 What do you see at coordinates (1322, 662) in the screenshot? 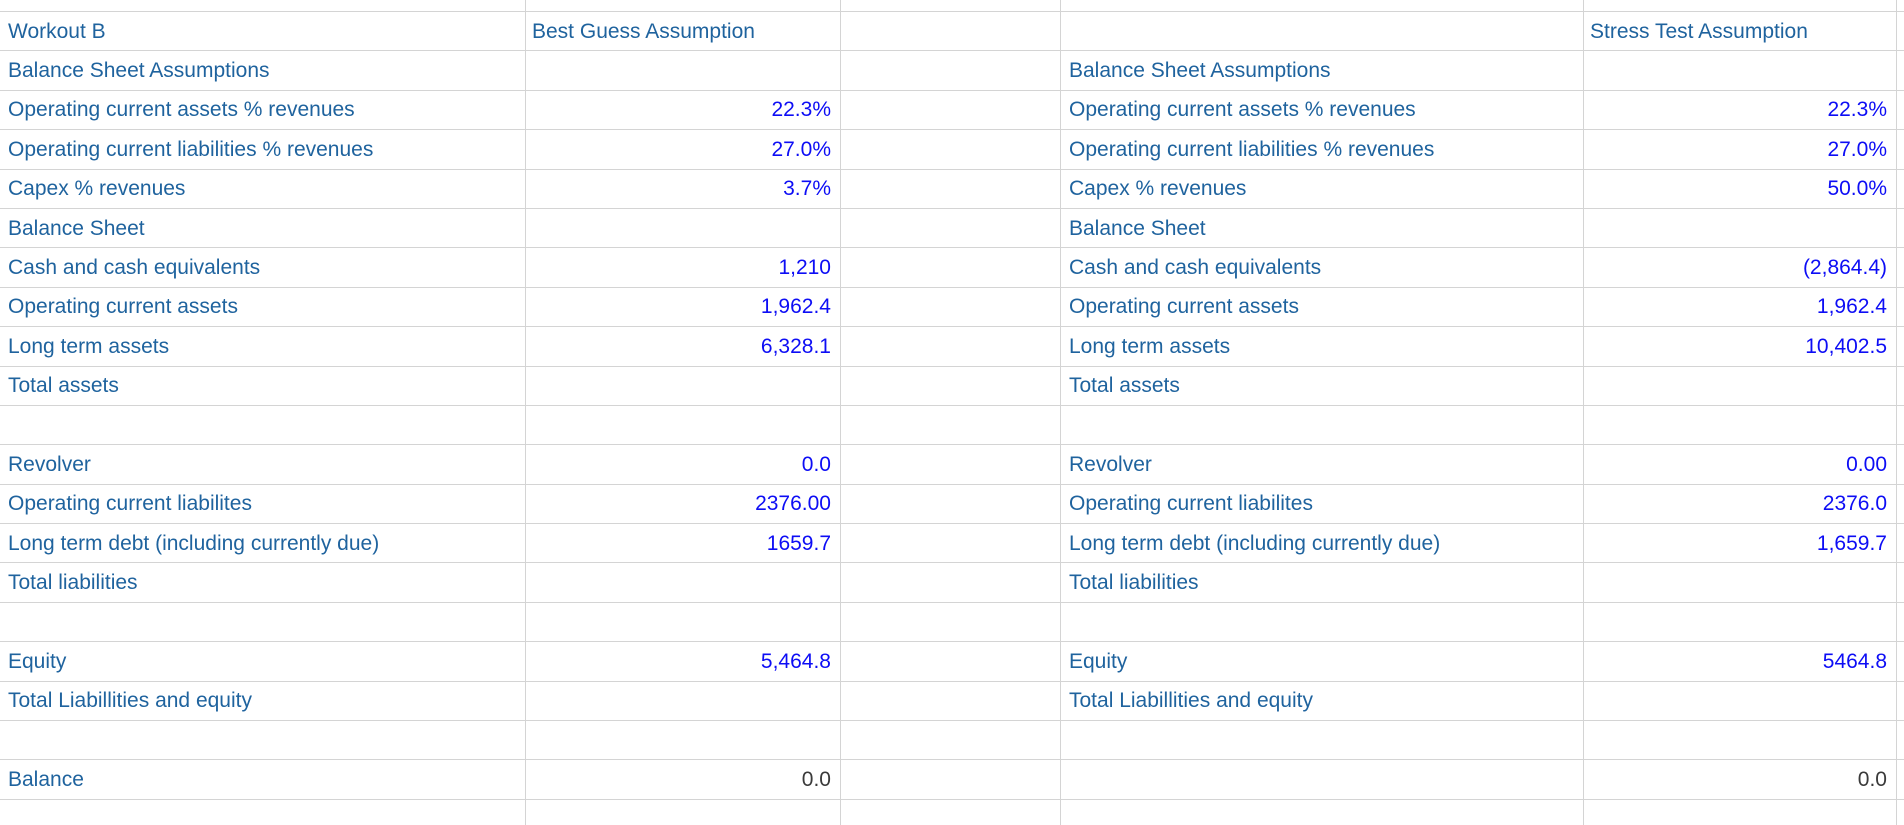
I see `right-row-label-D18: Equity` at bounding box center [1322, 662].